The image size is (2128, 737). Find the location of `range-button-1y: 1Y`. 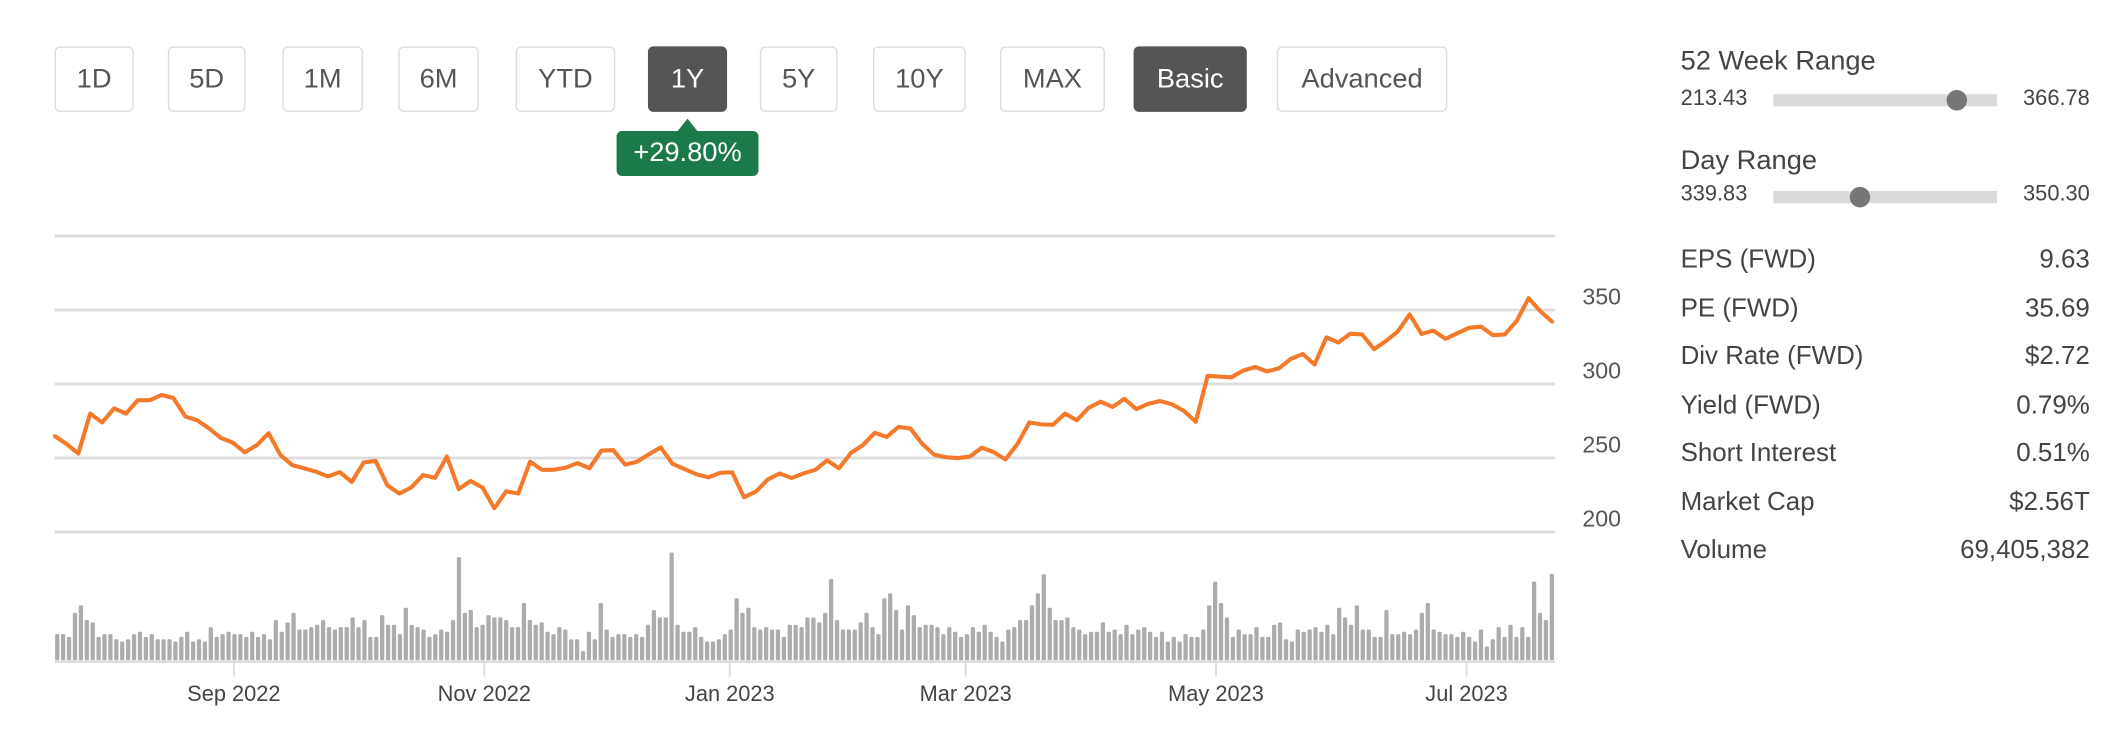

range-button-1y: 1Y is located at coordinates (687, 79).